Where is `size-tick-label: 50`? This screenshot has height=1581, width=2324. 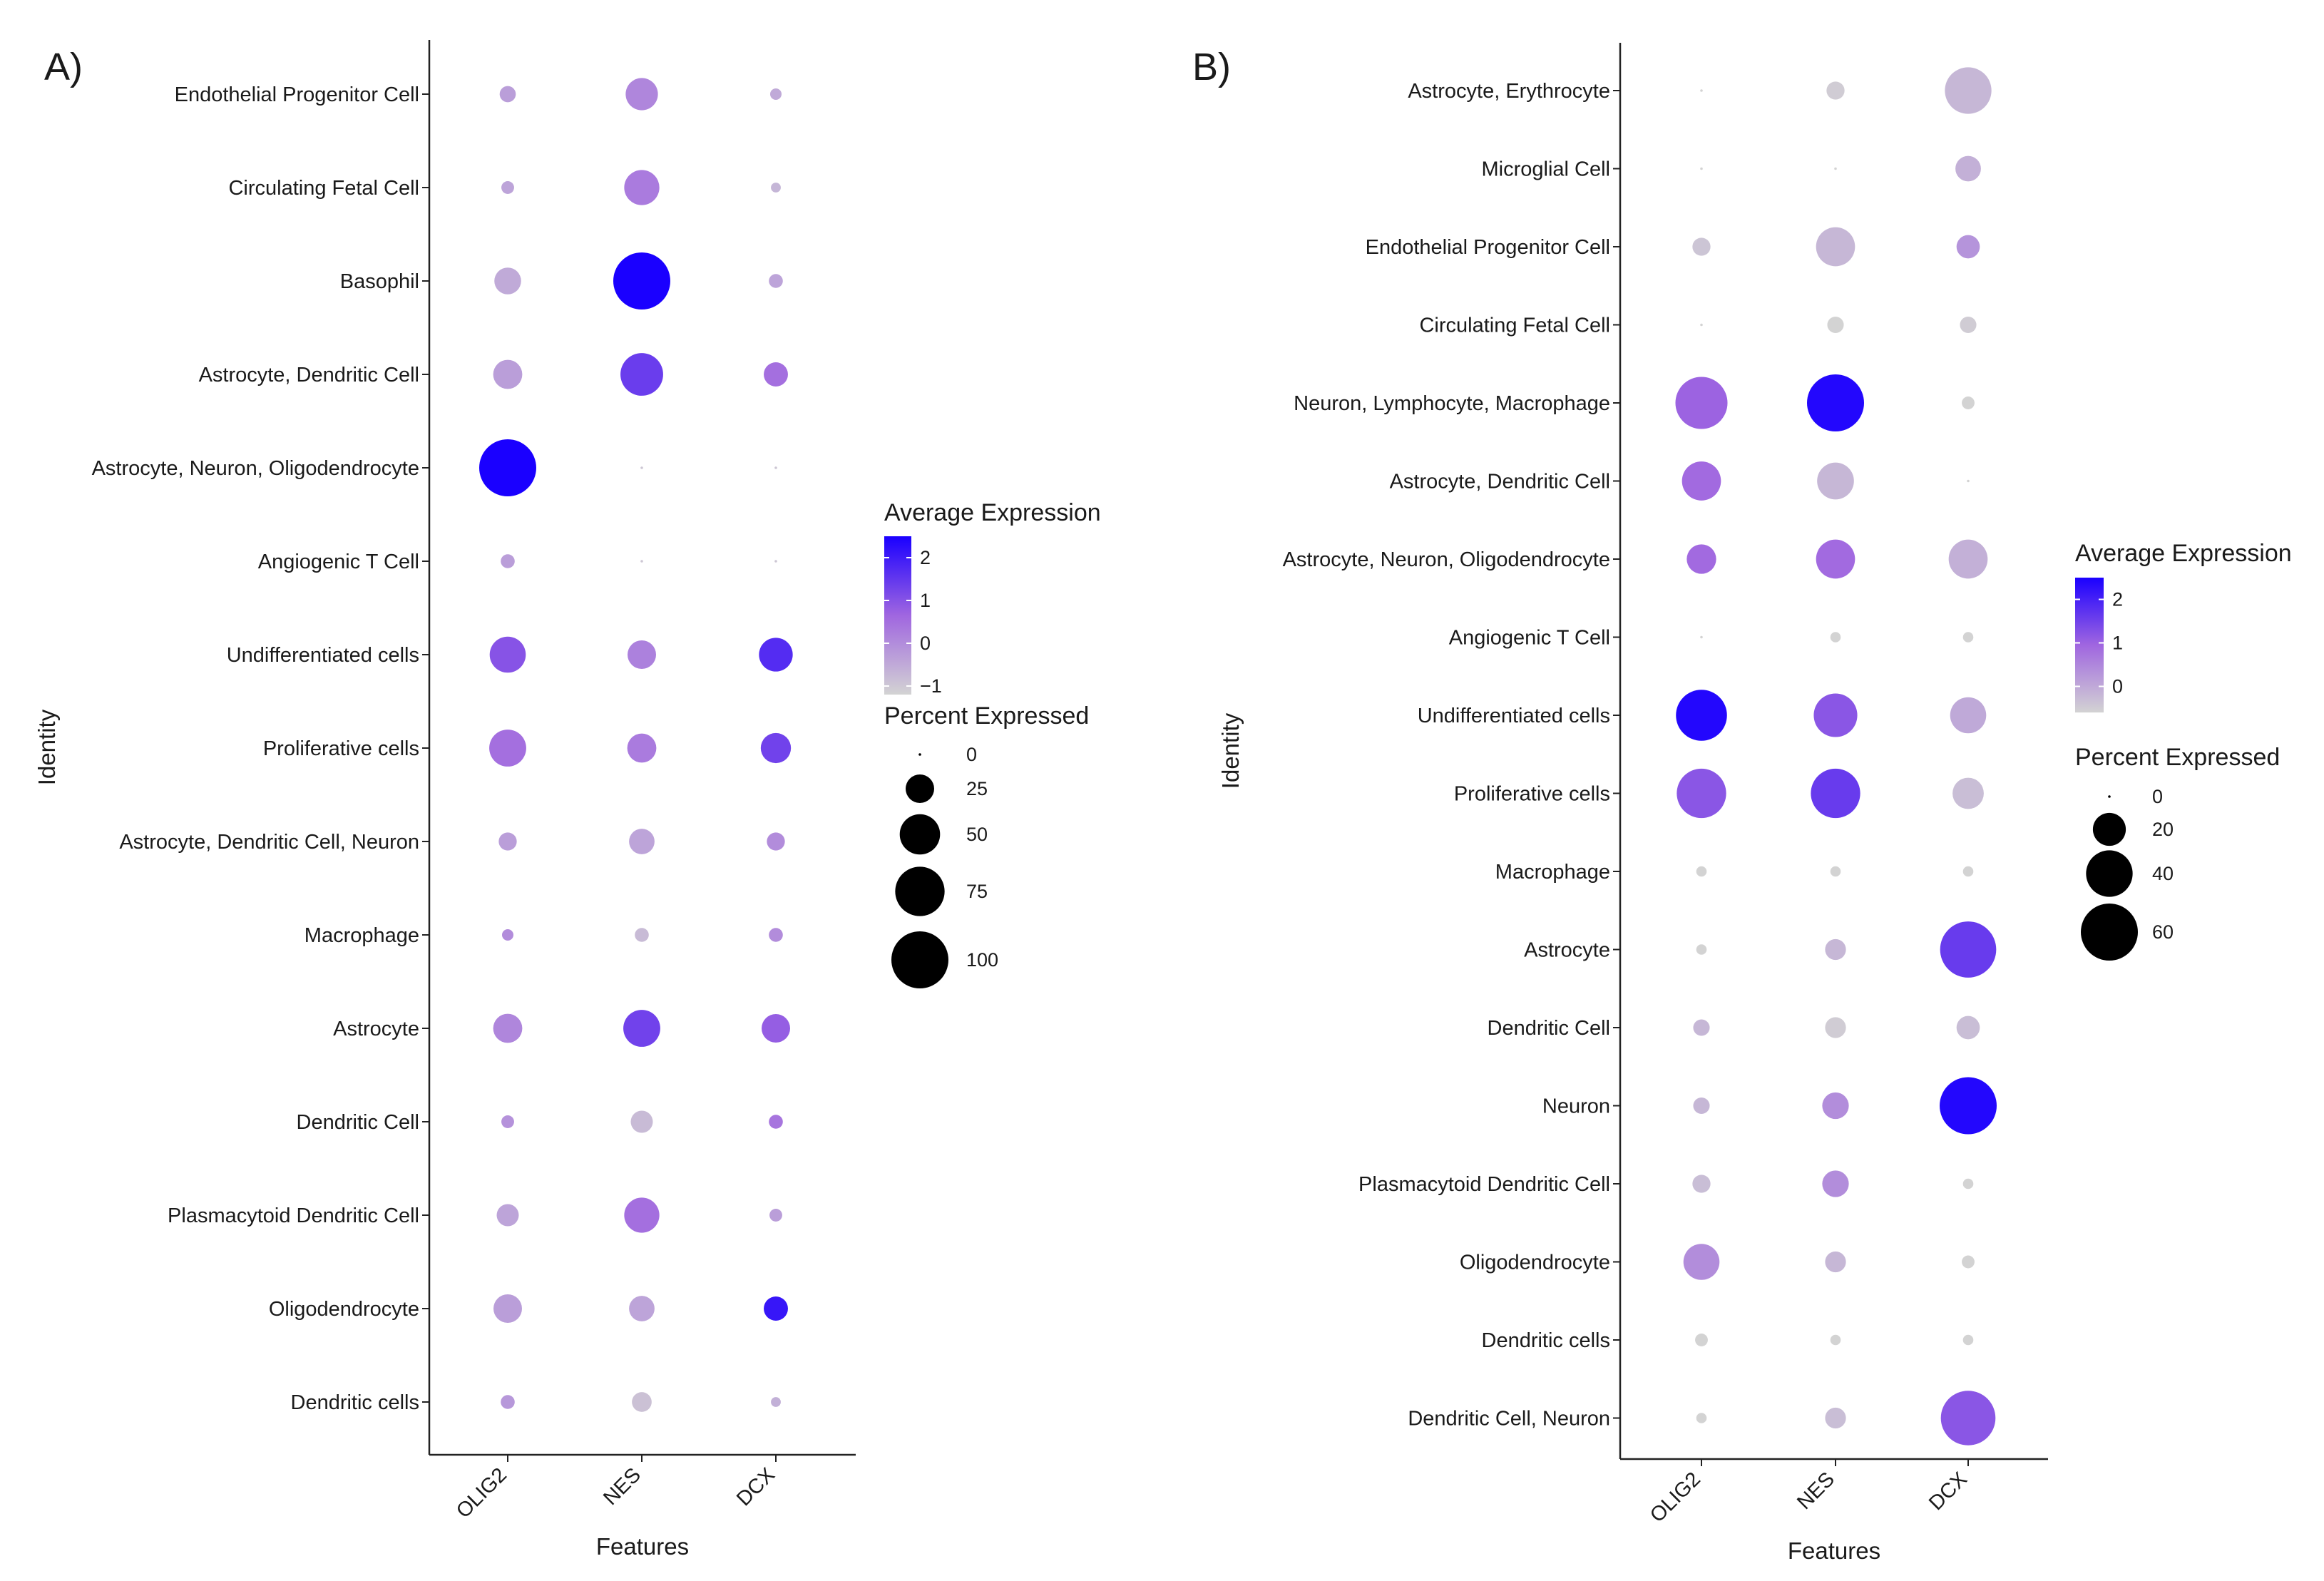
size-tick-label: 50 is located at coordinates (977, 834).